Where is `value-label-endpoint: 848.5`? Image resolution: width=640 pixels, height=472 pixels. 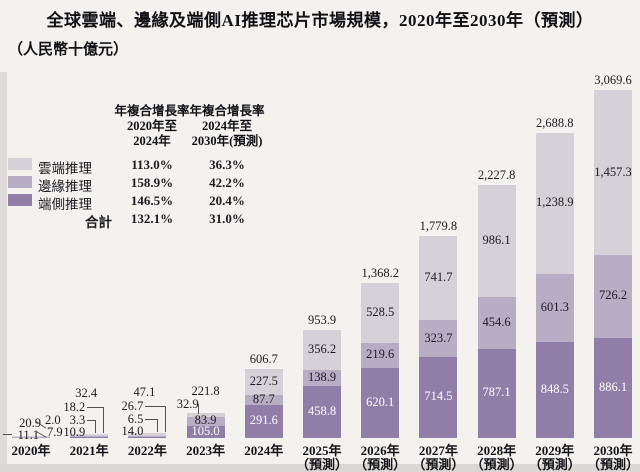
value-label-endpoint: 848.5 is located at coordinates (554, 388).